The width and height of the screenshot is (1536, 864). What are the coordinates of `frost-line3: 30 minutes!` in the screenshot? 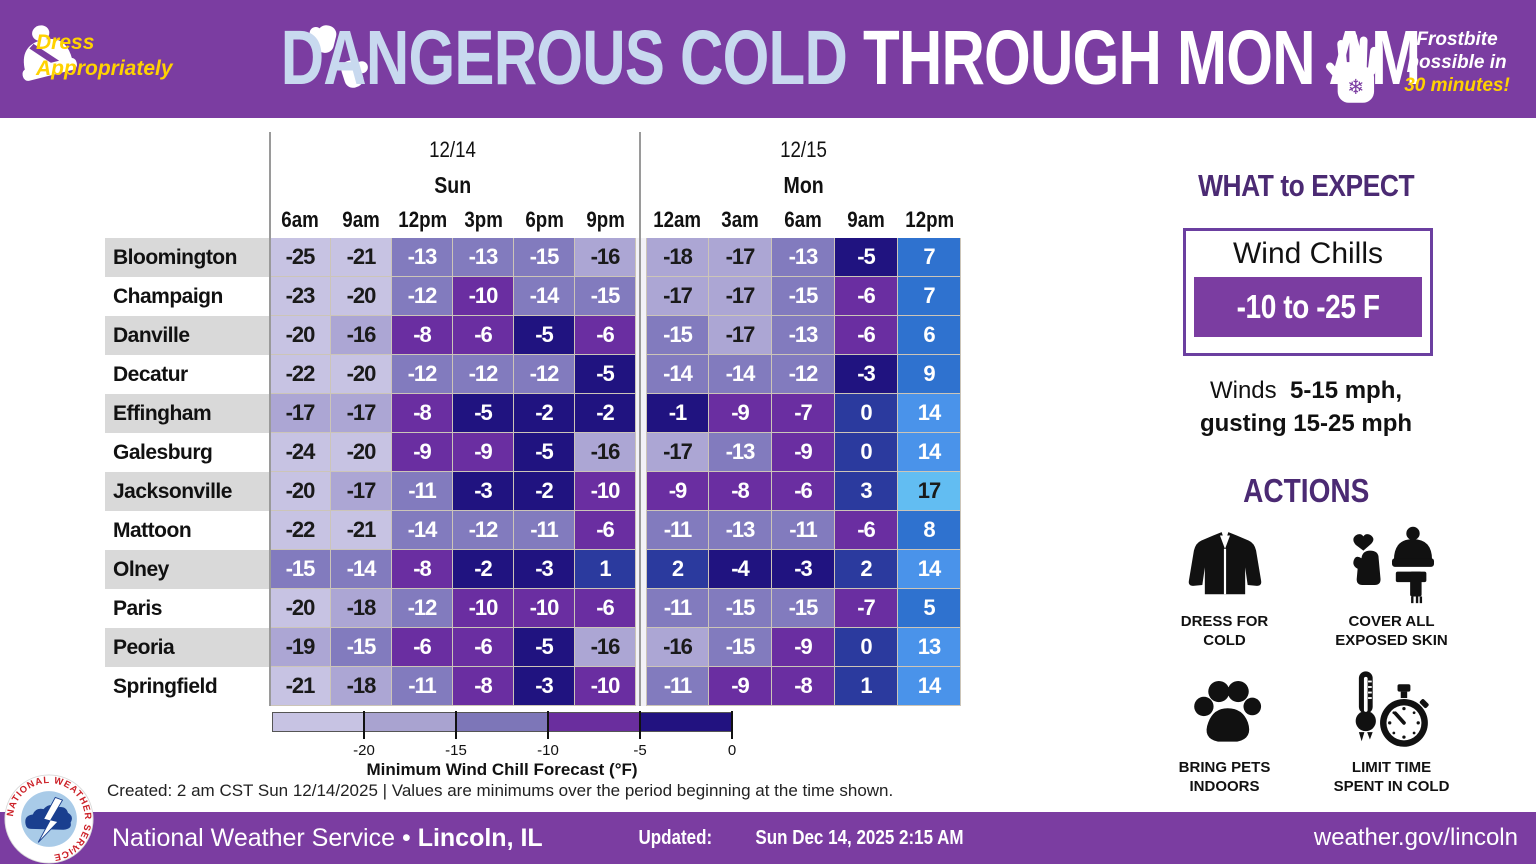 It's located at (1457, 85).